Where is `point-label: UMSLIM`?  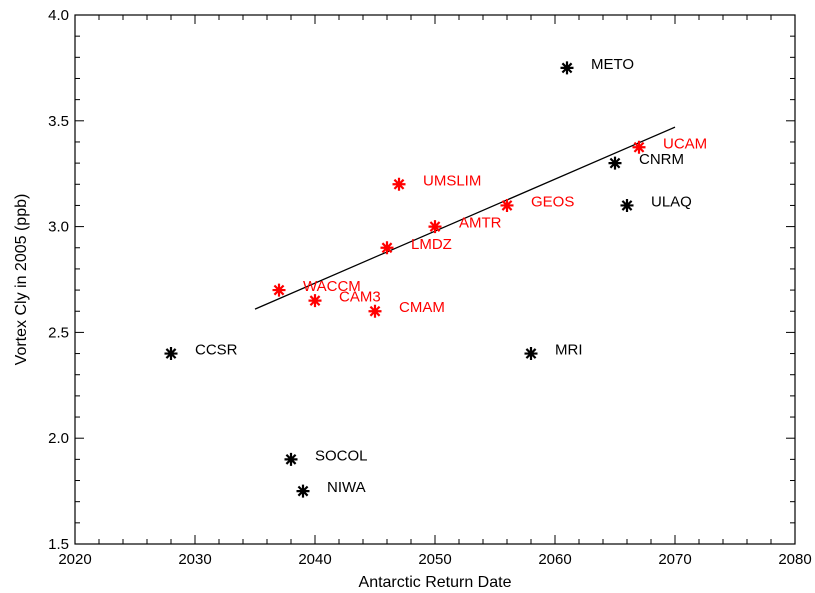
point-label: UMSLIM is located at coordinates (452, 180).